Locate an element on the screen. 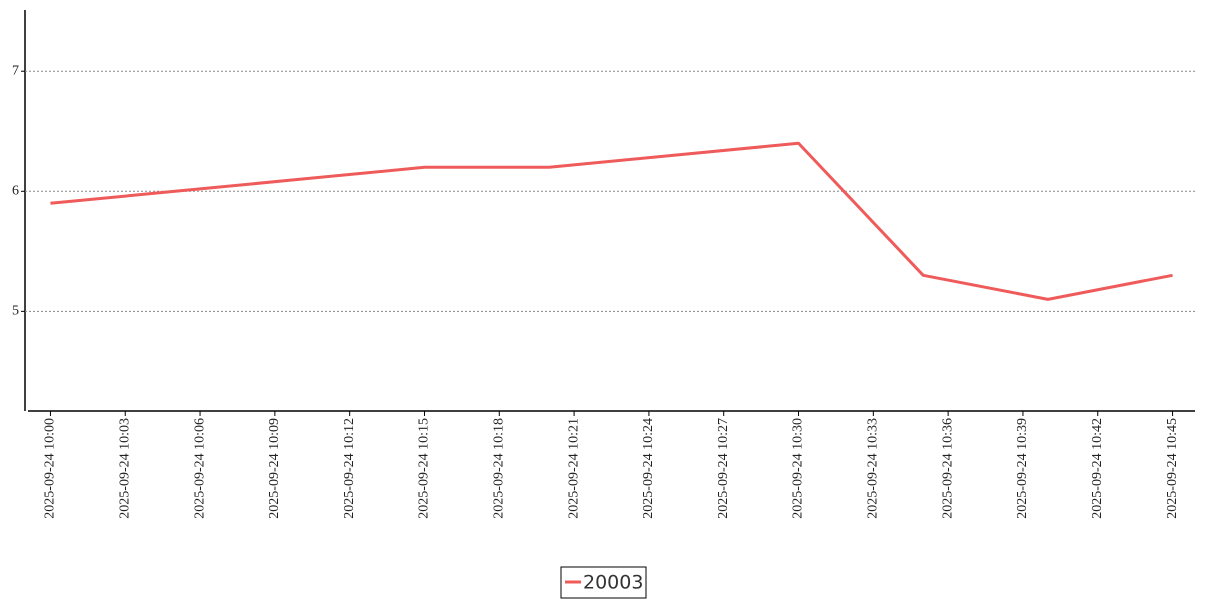  x-tick-label: 2025-09-24 10:39 is located at coordinates (1022, 468).